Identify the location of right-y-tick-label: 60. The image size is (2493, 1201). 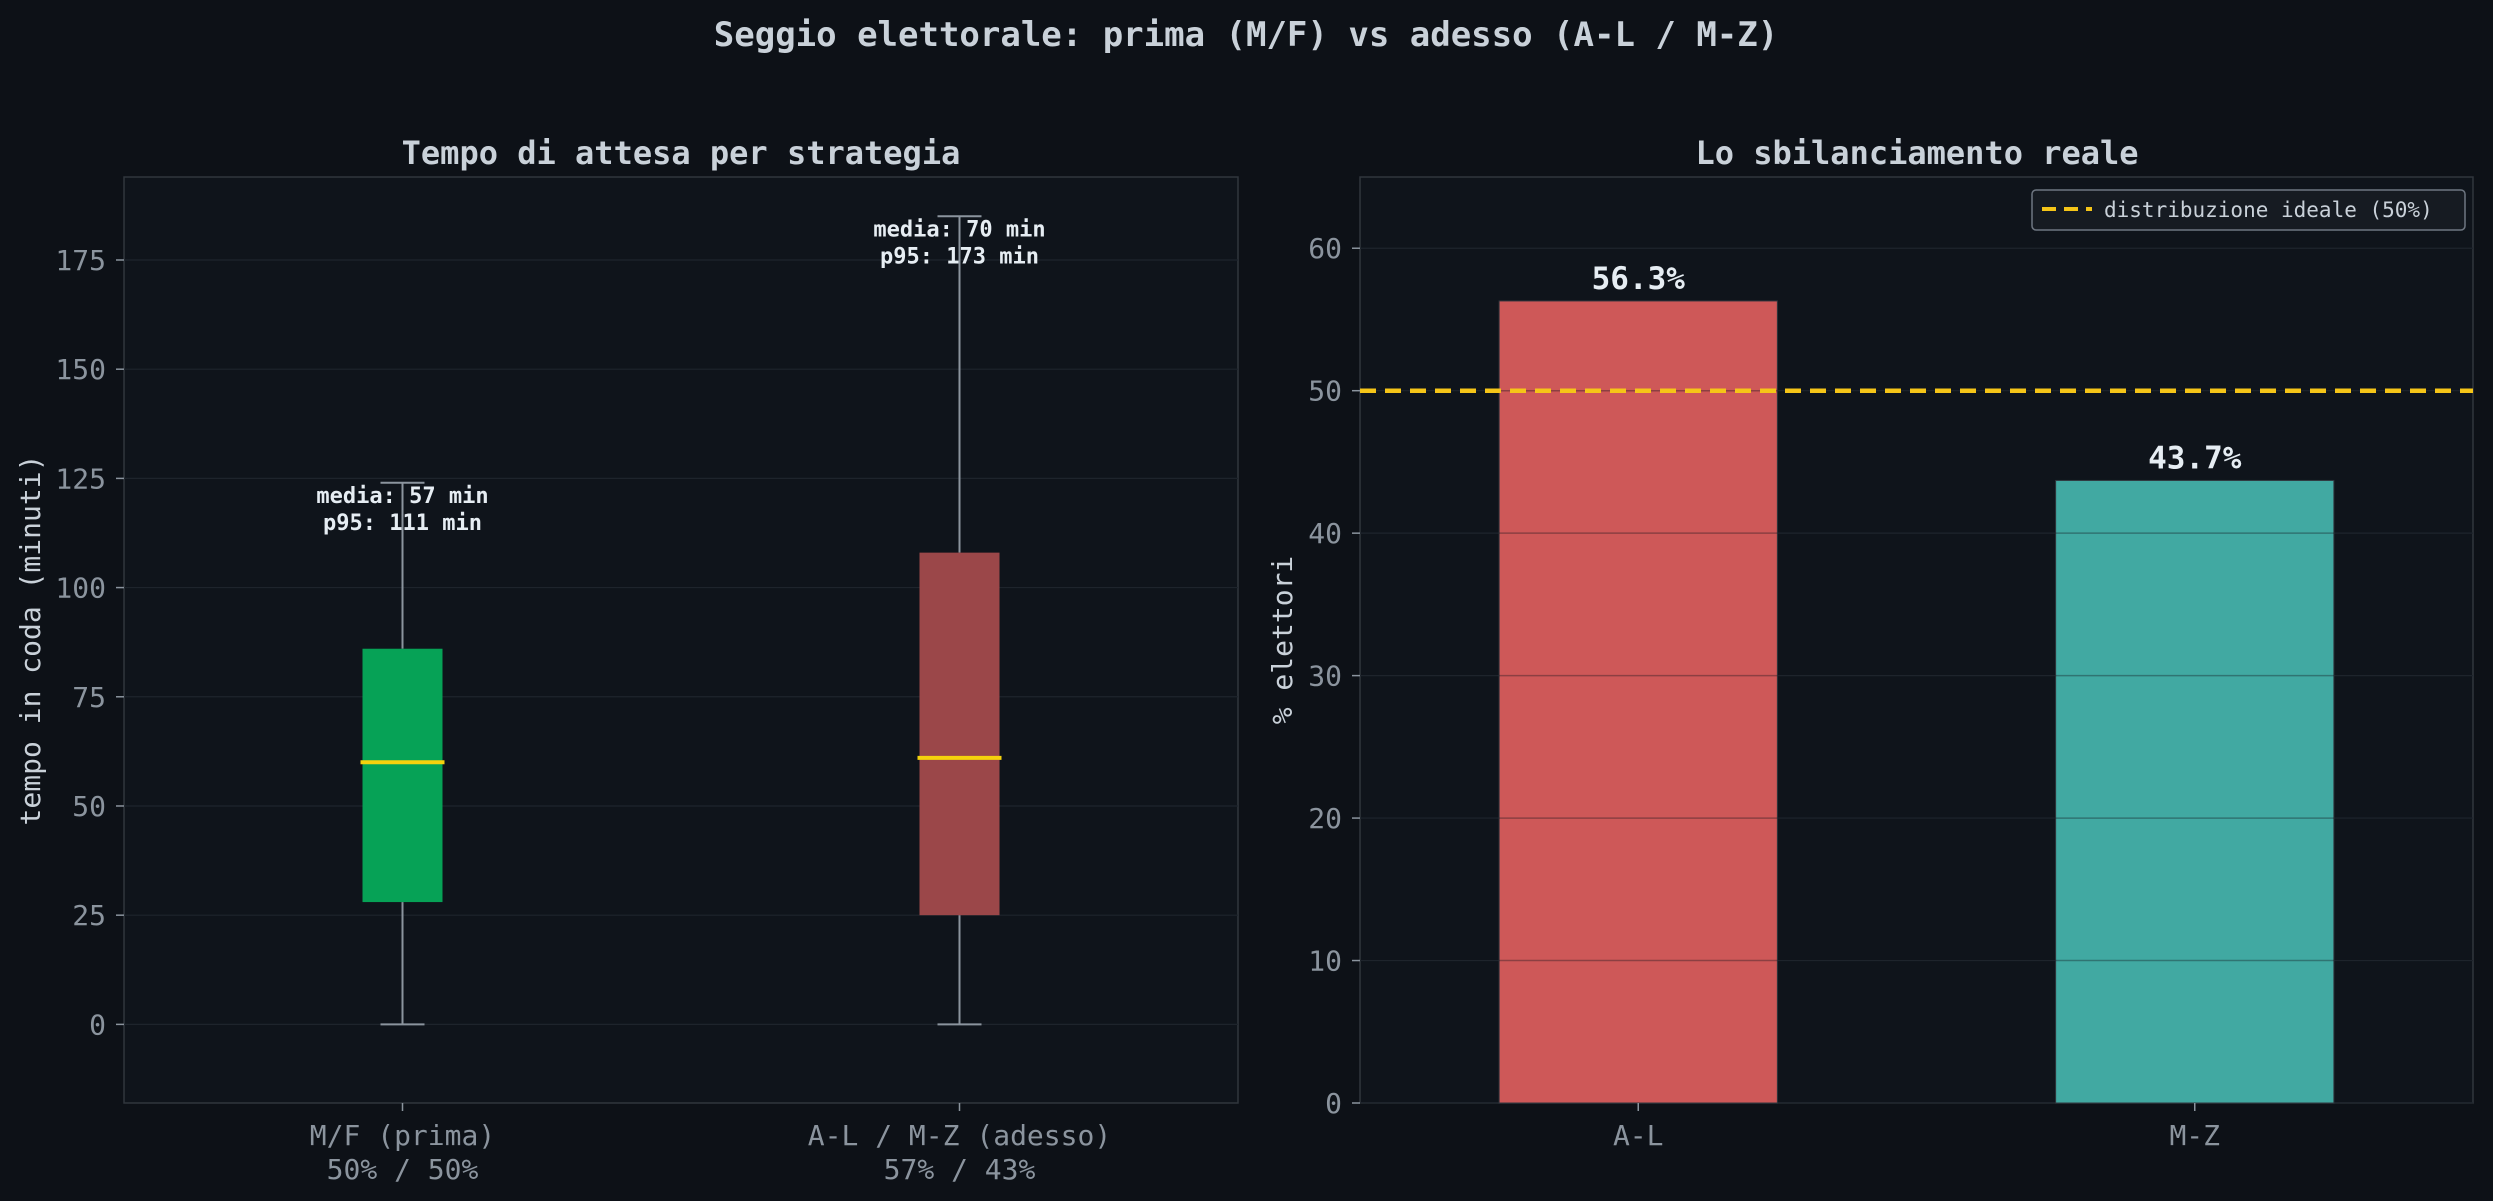
(1325, 248).